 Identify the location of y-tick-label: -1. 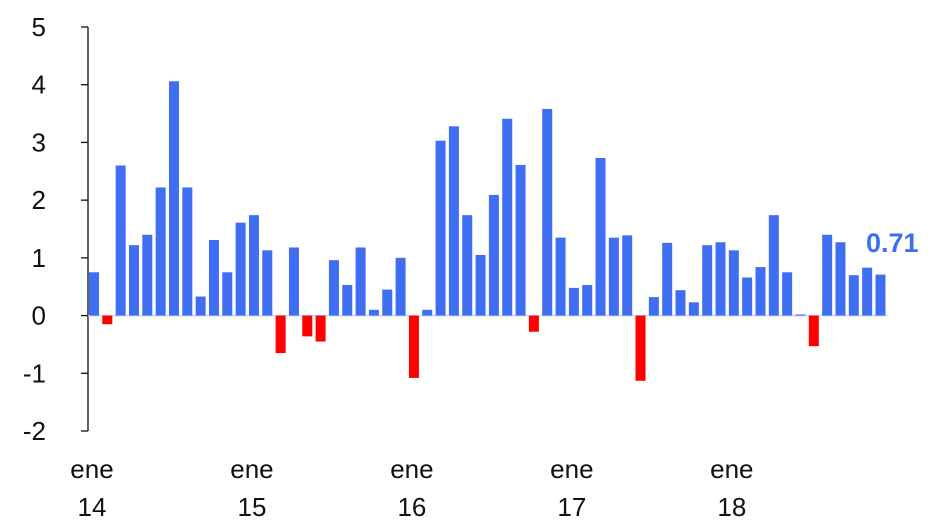
(34, 373).